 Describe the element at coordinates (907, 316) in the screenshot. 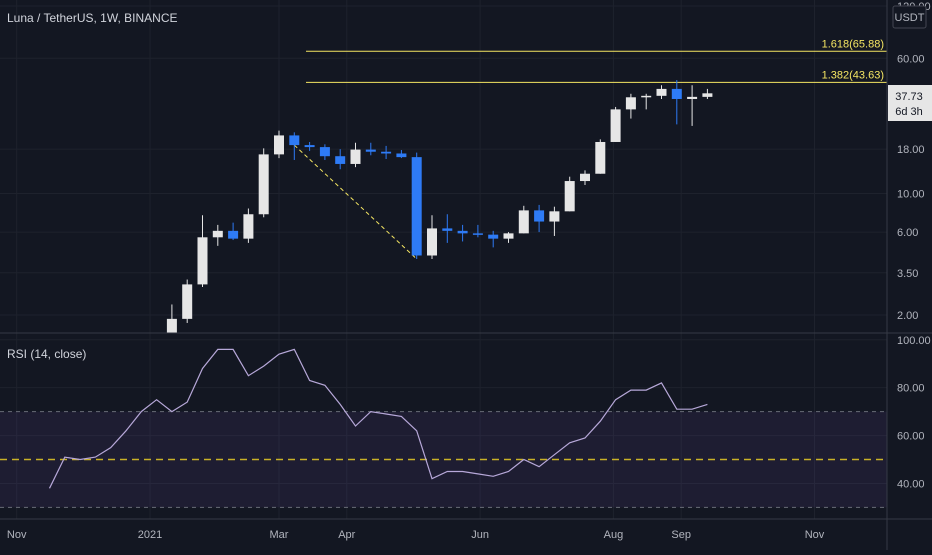

I see `price-axis-label: 2.00` at that location.